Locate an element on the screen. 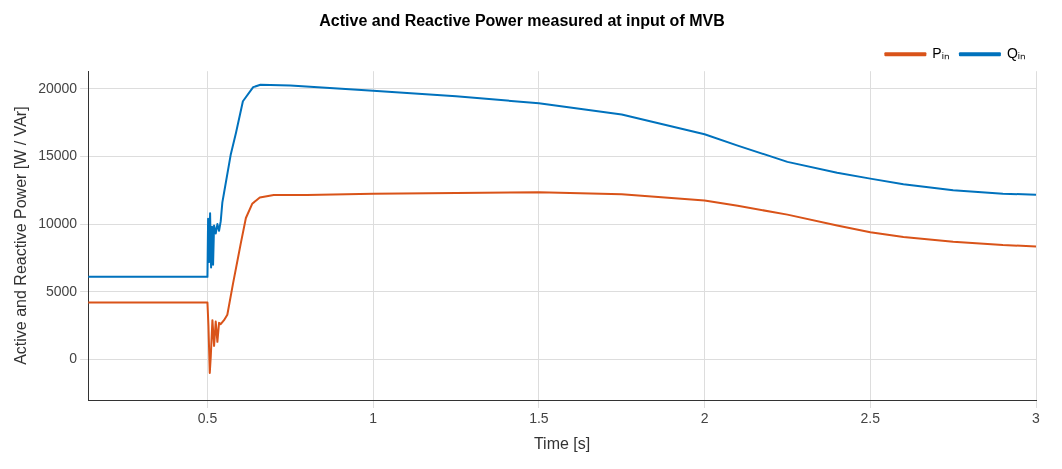 This screenshot has width=1062, height=469. x-tick-label: 2.5 is located at coordinates (870, 418).